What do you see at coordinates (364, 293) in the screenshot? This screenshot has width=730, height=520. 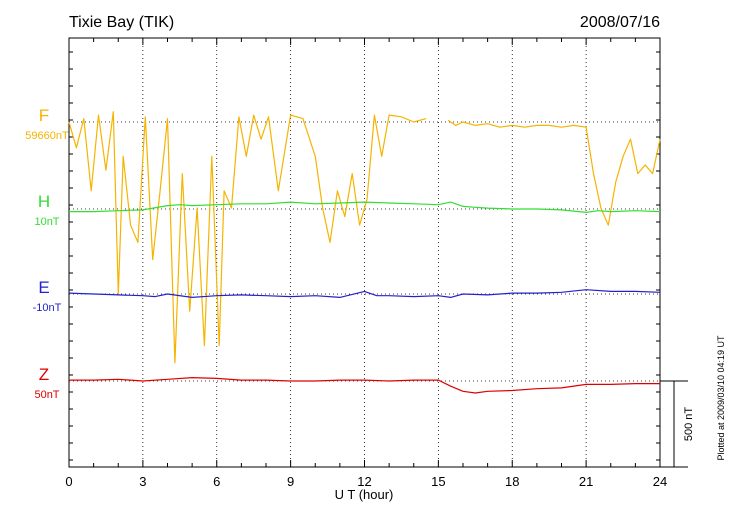 I see `series-line-E` at bounding box center [364, 293].